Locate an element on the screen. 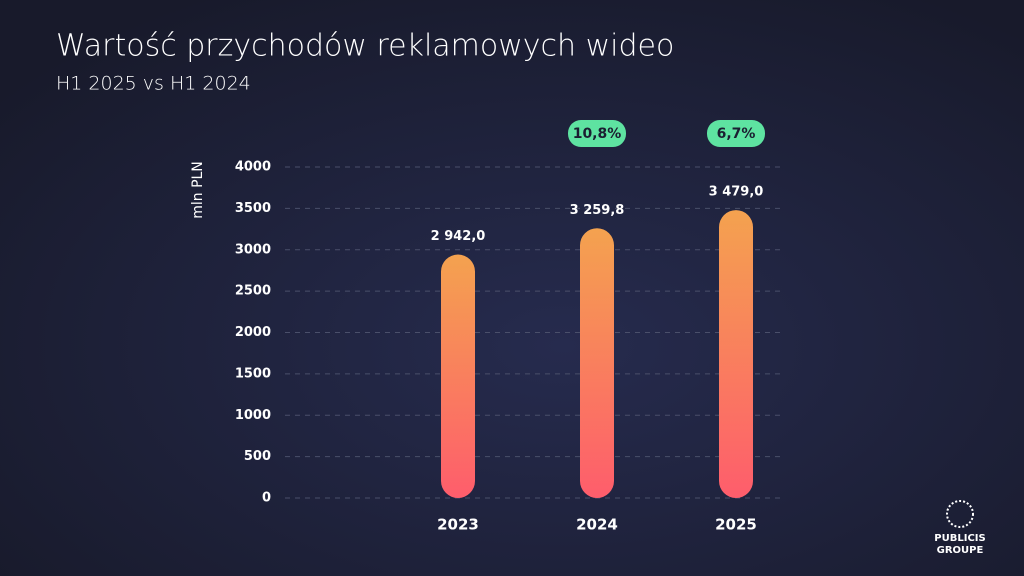 This screenshot has width=1024, height=576. x-tick-label: 2023 is located at coordinates (458, 525).